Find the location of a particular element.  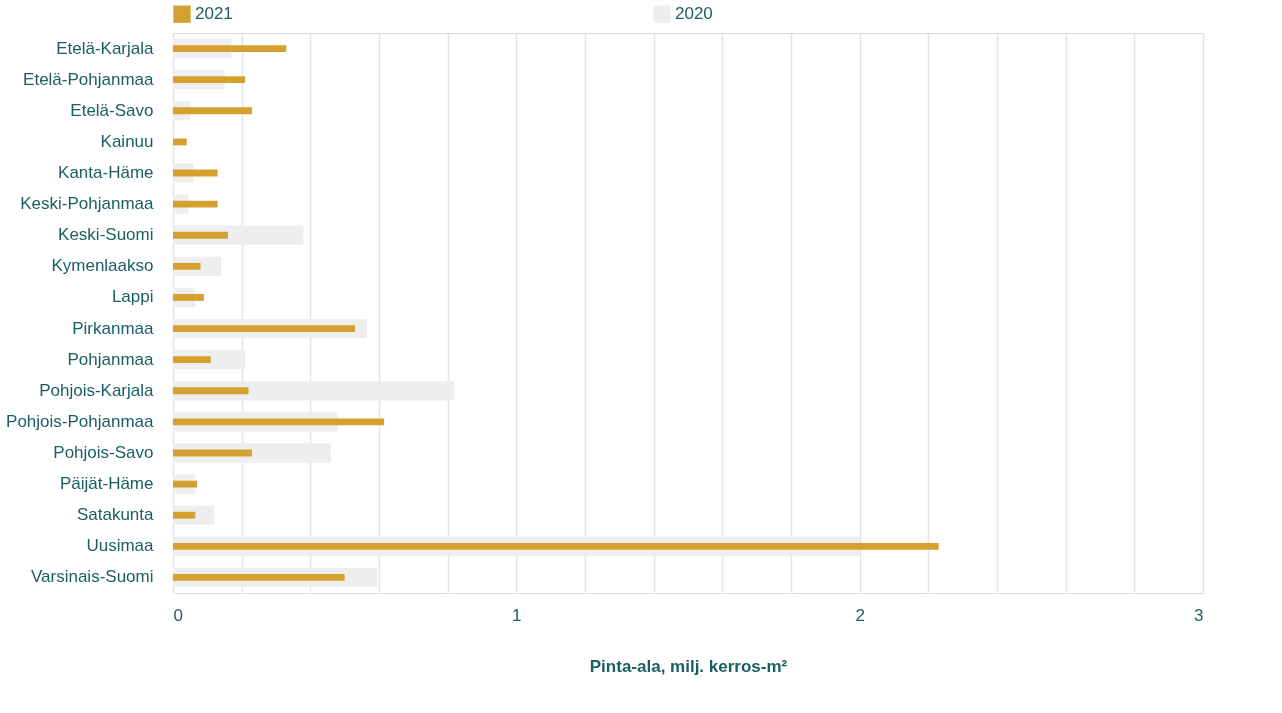

y-tick-label: Pohjois-Savo is located at coordinates (103, 452).